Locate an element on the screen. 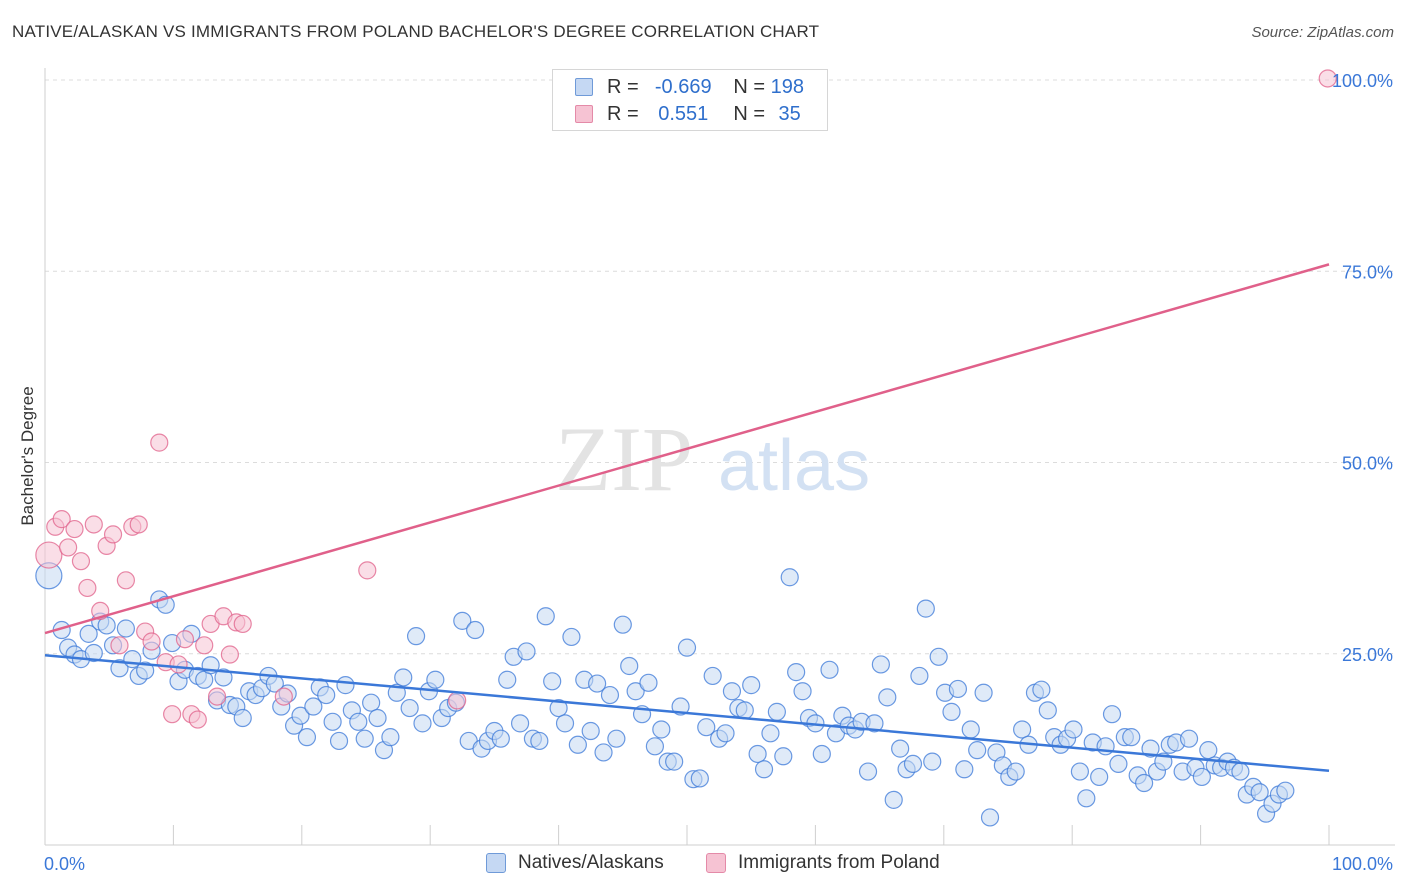 This screenshot has width=1406, height=892. legend-n-value: 35 is located at coordinates (789, 113).